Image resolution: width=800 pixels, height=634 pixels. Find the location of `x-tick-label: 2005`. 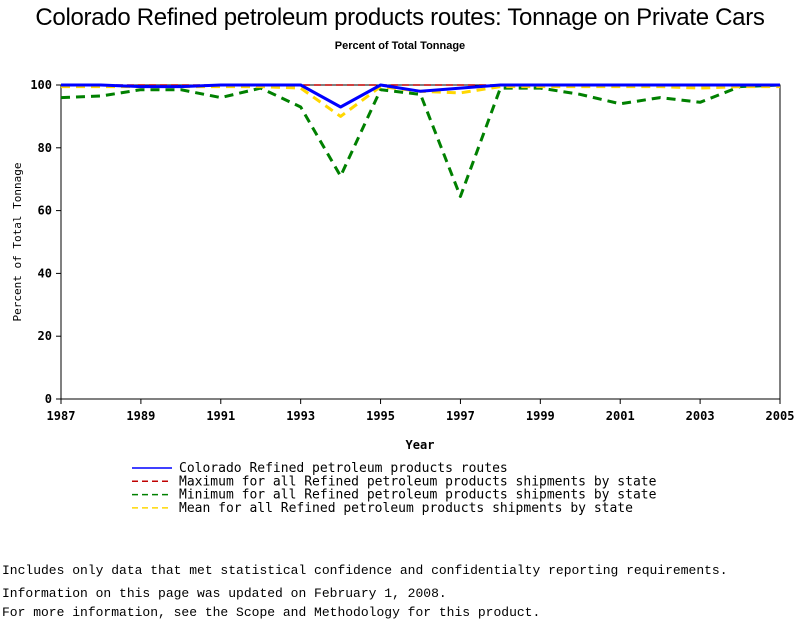

x-tick-label: 2005 is located at coordinates (780, 416).